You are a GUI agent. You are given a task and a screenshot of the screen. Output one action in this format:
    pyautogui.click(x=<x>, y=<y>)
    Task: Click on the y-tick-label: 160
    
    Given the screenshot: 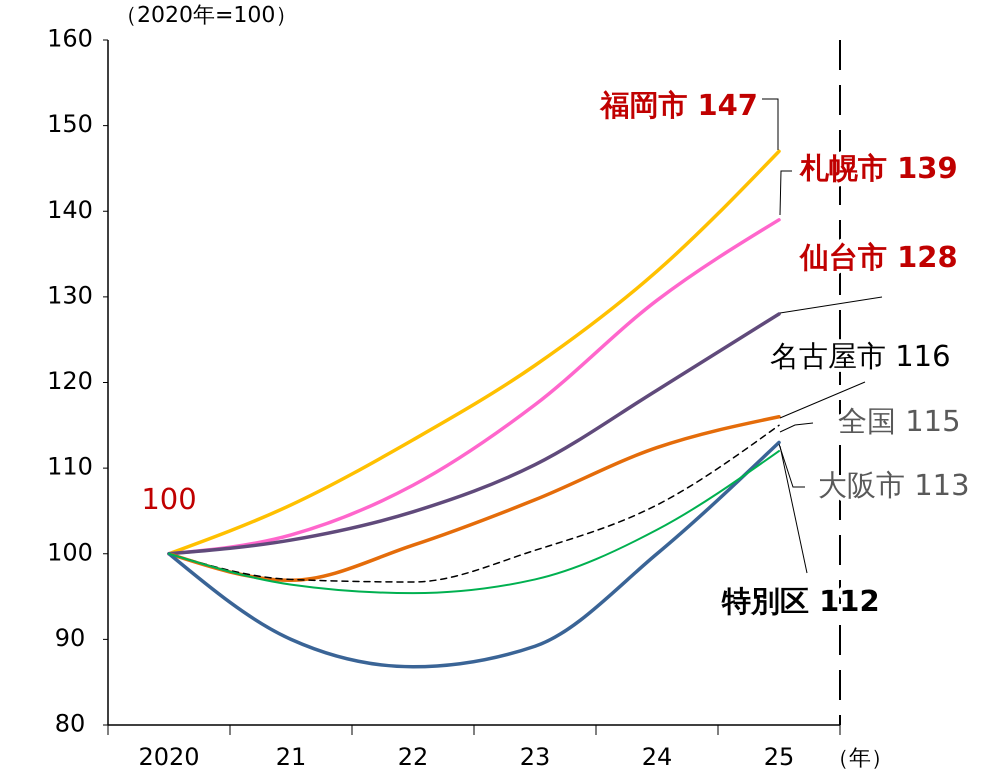 What is the action you would take?
    pyautogui.click(x=70, y=38)
    